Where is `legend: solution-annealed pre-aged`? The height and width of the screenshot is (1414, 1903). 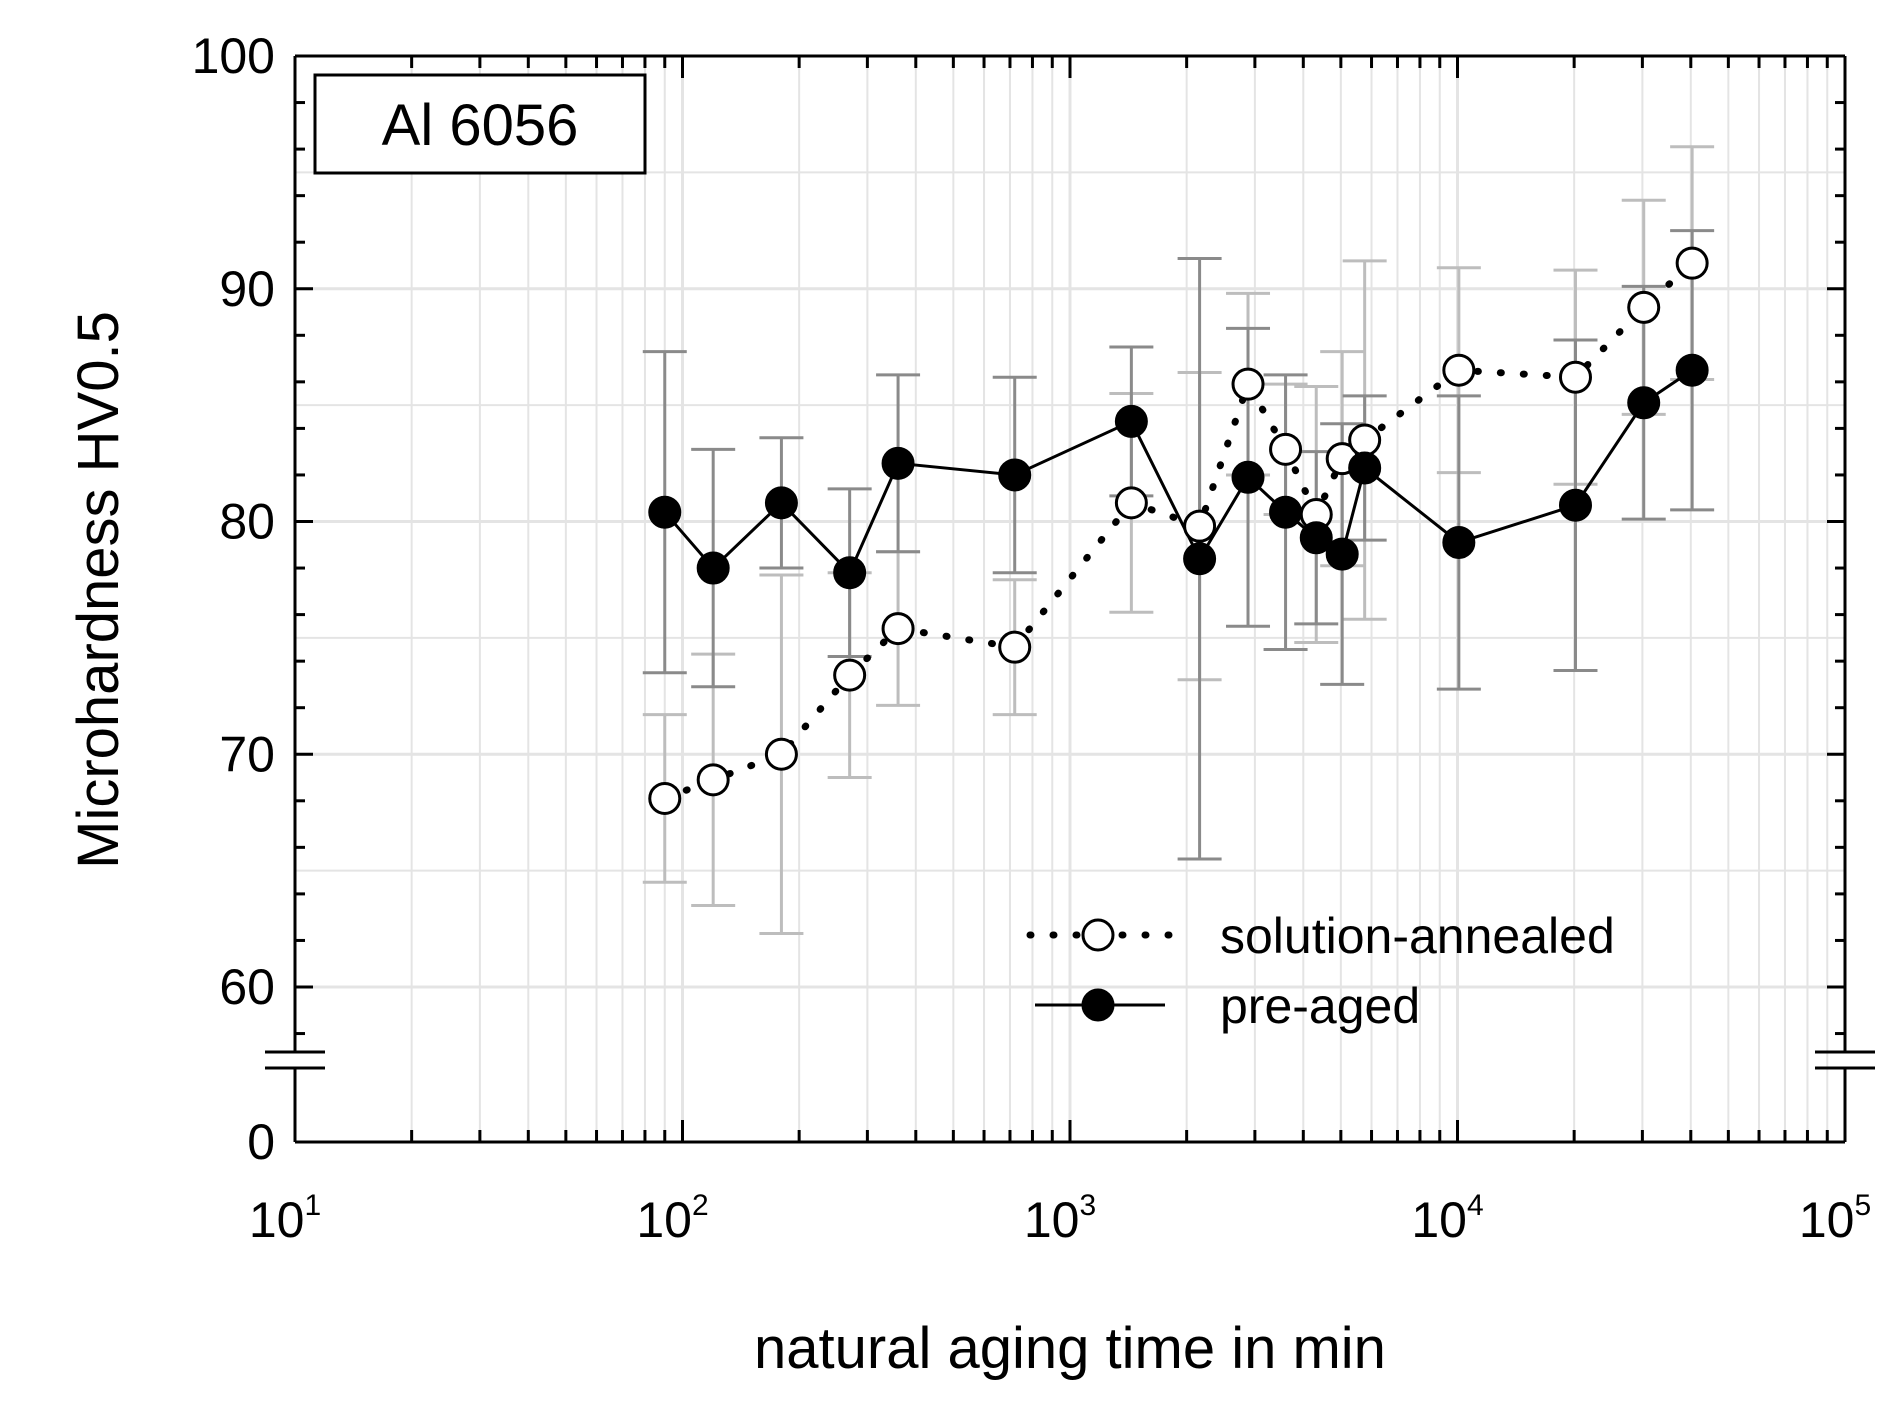
legend: solution-annealed pre-aged is located at coordinates (1320, 971).